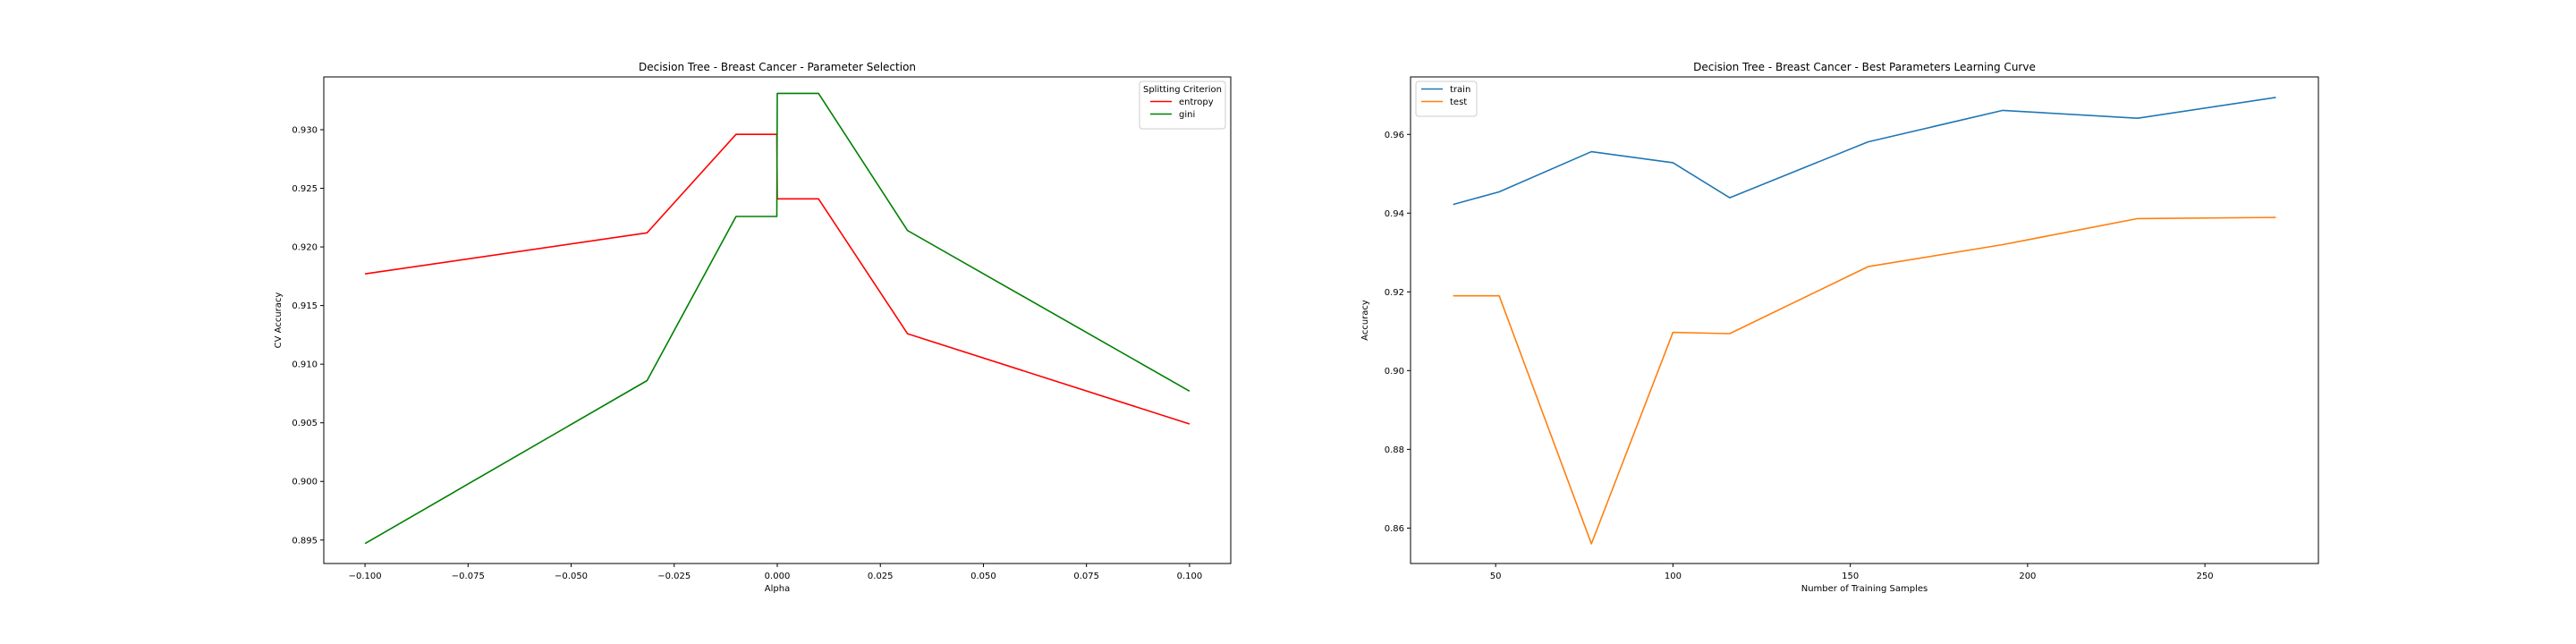 The height and width of the screenshot is (644, 2576). I want to click on y-tick-label: 0.910, so click(305, 365).